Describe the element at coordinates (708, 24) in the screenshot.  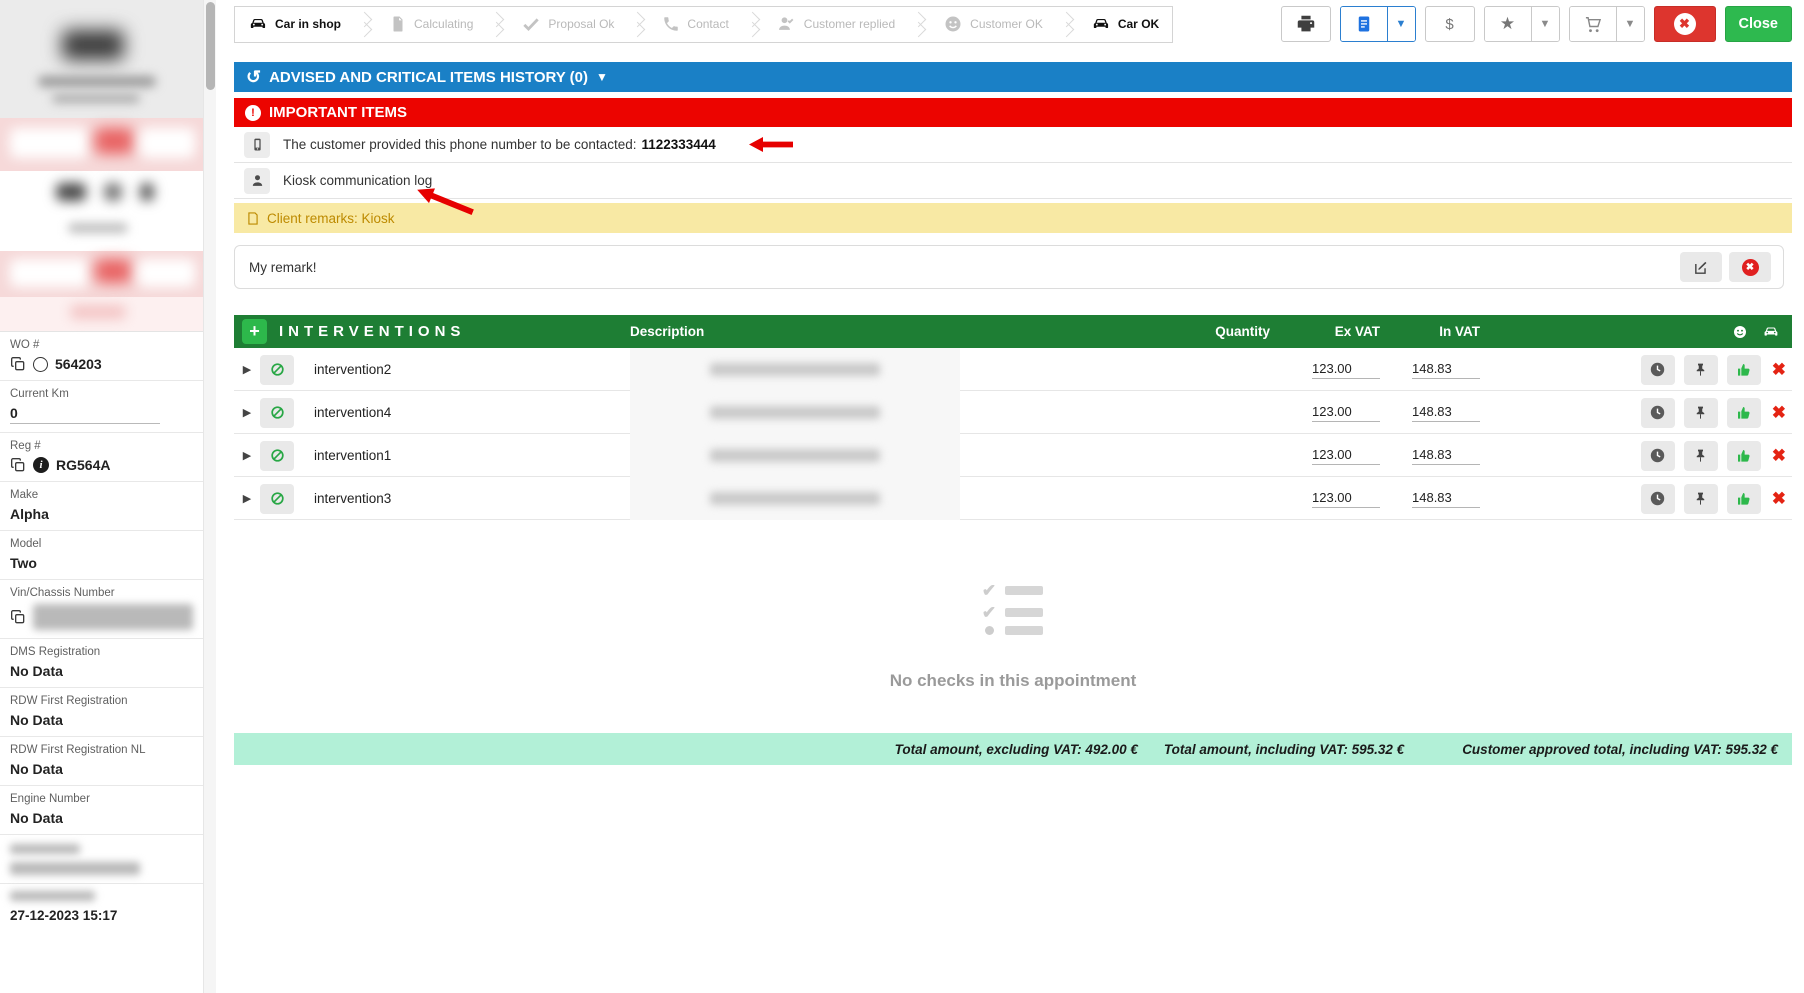
I see `workflow-step-label: Contact` at that location.